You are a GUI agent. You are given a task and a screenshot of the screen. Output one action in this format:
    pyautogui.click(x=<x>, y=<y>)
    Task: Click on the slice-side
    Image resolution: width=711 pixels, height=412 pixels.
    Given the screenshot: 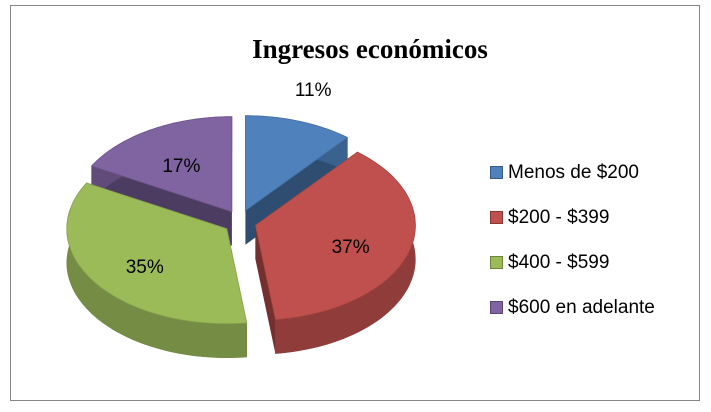 What is the action you would take?
    pyautogui.click(x=265, y=289)
    